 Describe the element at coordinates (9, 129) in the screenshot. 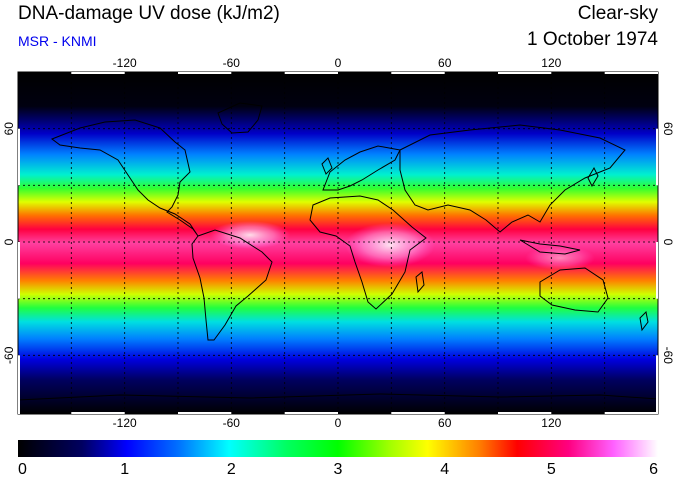

I see `left-lat-label-60: 60` at that location.